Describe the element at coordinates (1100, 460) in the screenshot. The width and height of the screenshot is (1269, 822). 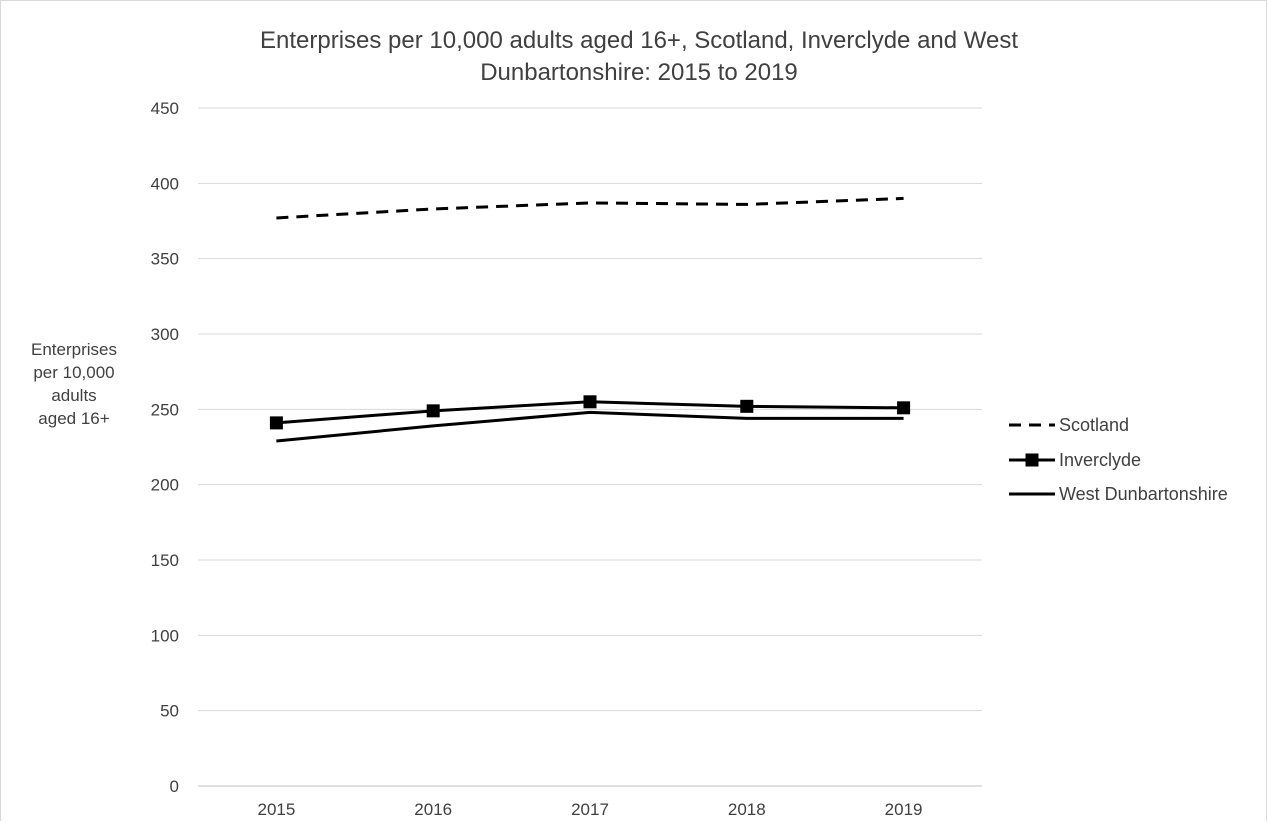
I see `legend-label: Inverclyde` at that location.